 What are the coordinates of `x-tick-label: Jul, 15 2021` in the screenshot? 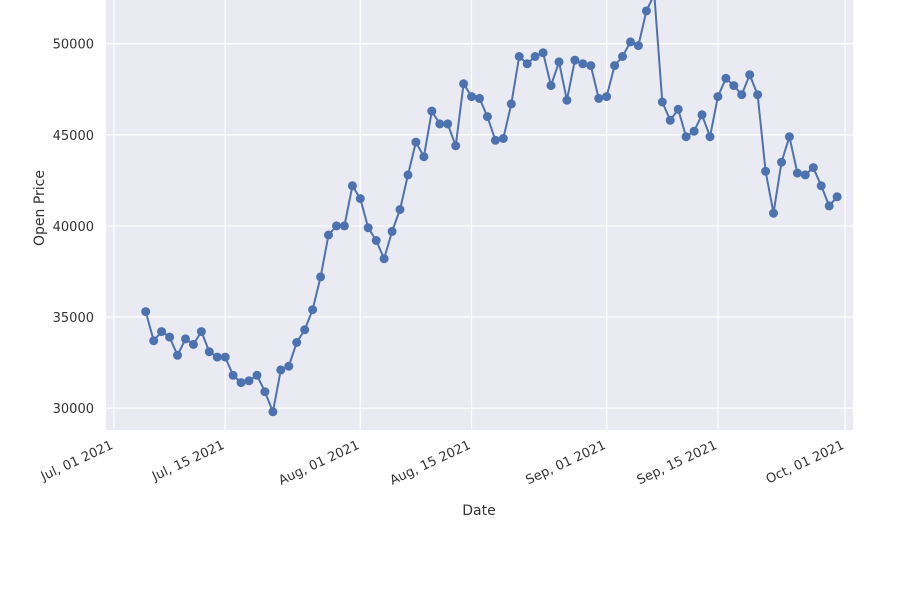 It's located at (188, 461).